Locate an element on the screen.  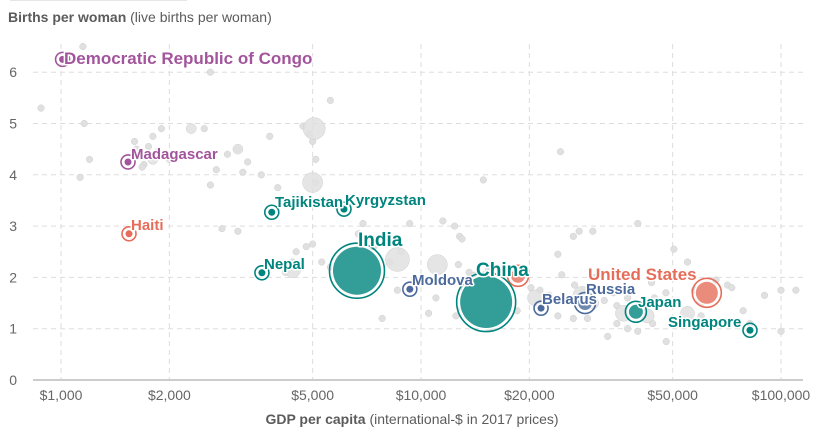
y-tick-label: 5 is located at coordinates (13, 124).